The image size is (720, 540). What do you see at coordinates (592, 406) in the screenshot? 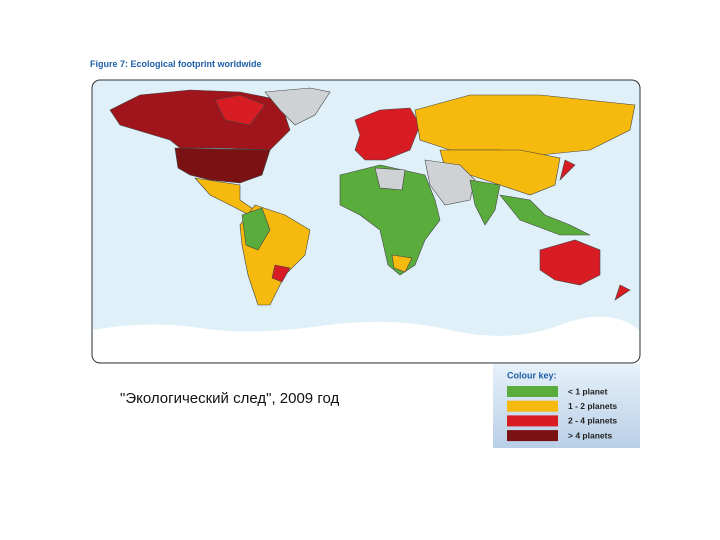
I see `legend-label: 1 - 2 planets` at bounding box center [592, 406].